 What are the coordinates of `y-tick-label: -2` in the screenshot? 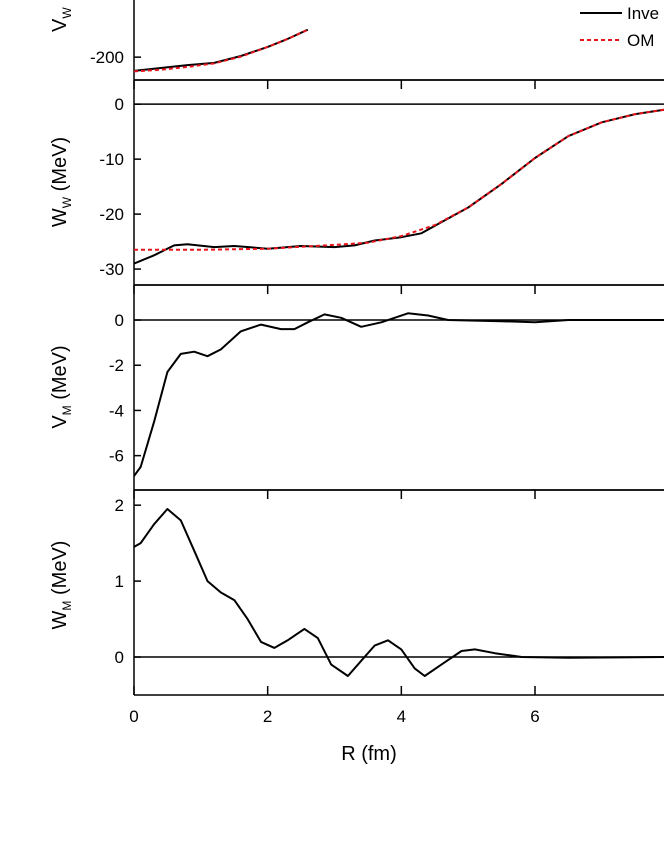 It's located at (116, 365).